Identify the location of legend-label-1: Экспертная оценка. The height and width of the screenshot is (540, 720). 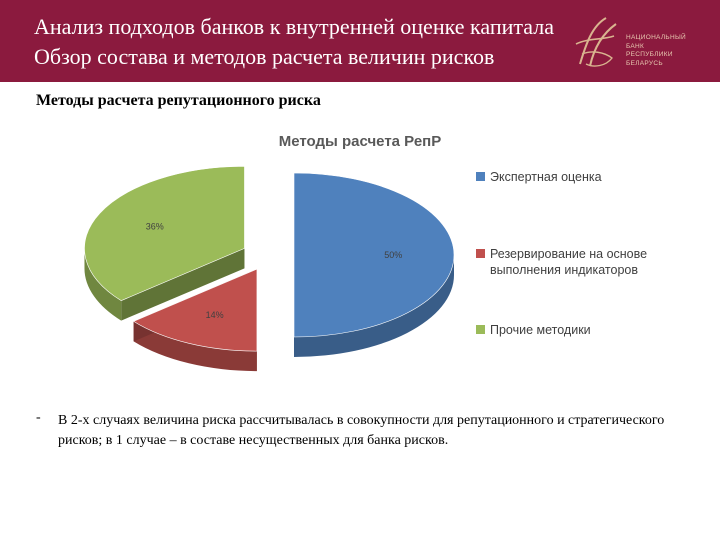
(546, 177).